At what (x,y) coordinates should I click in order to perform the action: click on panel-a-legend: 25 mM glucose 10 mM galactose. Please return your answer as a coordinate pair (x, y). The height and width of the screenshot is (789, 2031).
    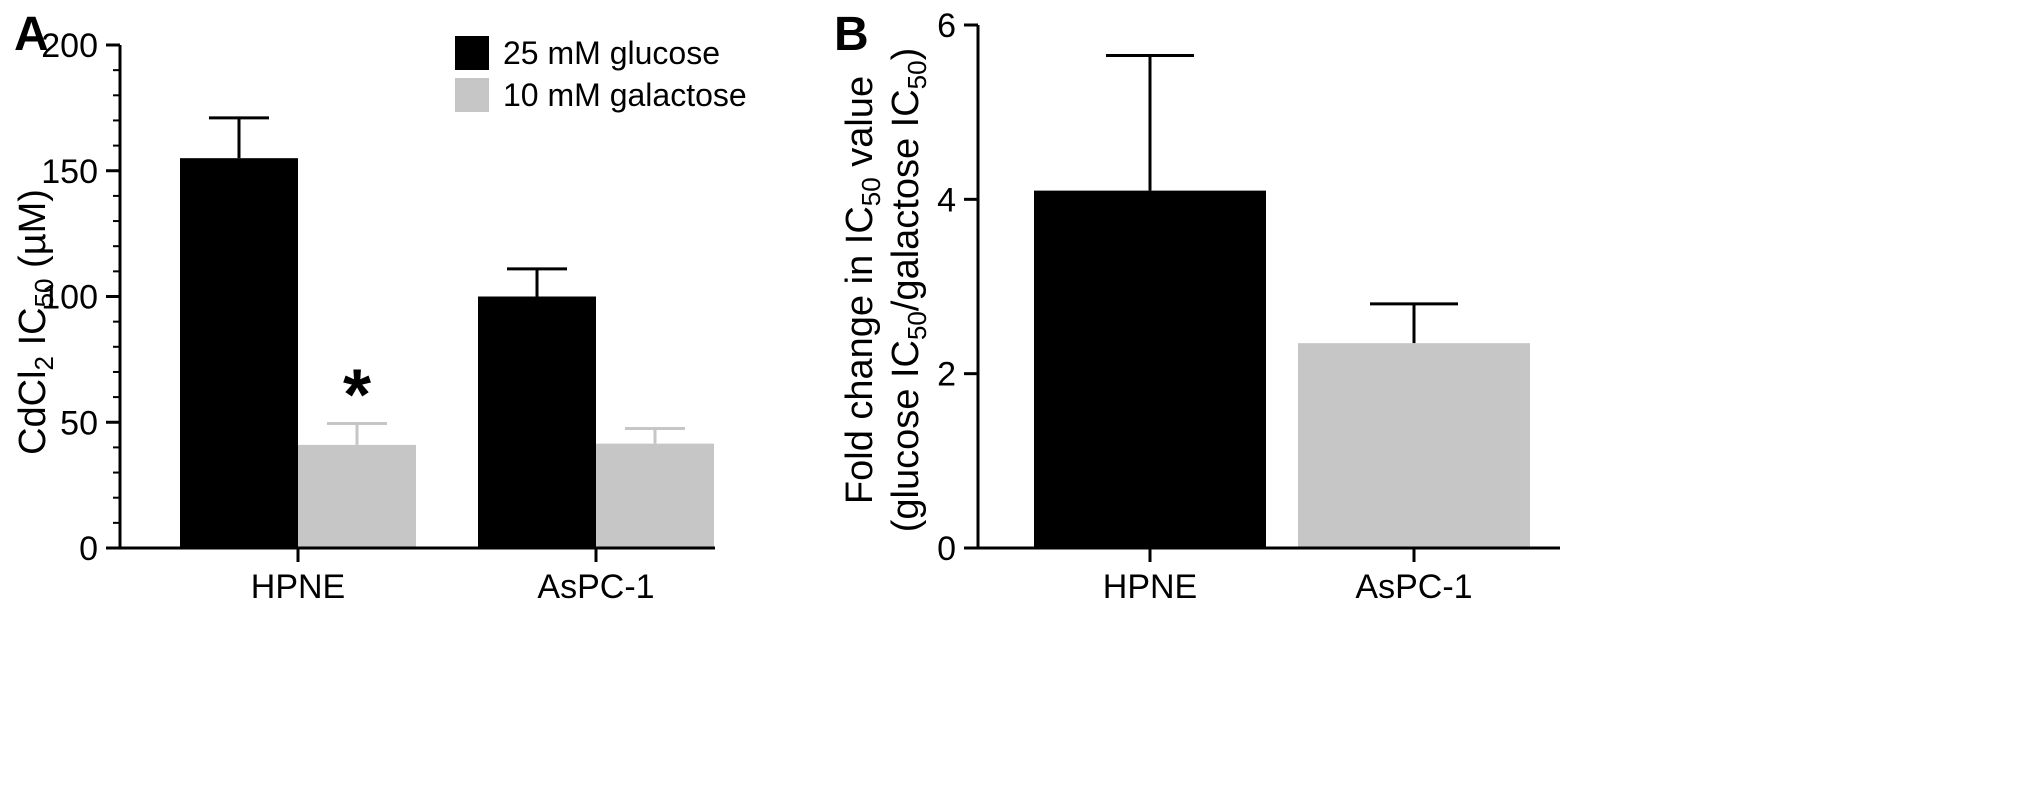
    Looking at the image, I should click on (601, 74).